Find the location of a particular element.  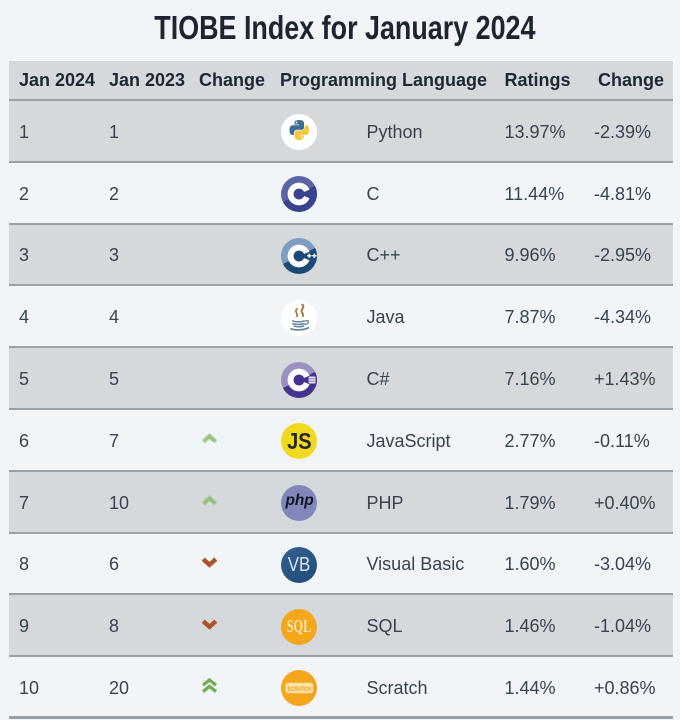

svg-text: JS is located at coordinates (299, 441).